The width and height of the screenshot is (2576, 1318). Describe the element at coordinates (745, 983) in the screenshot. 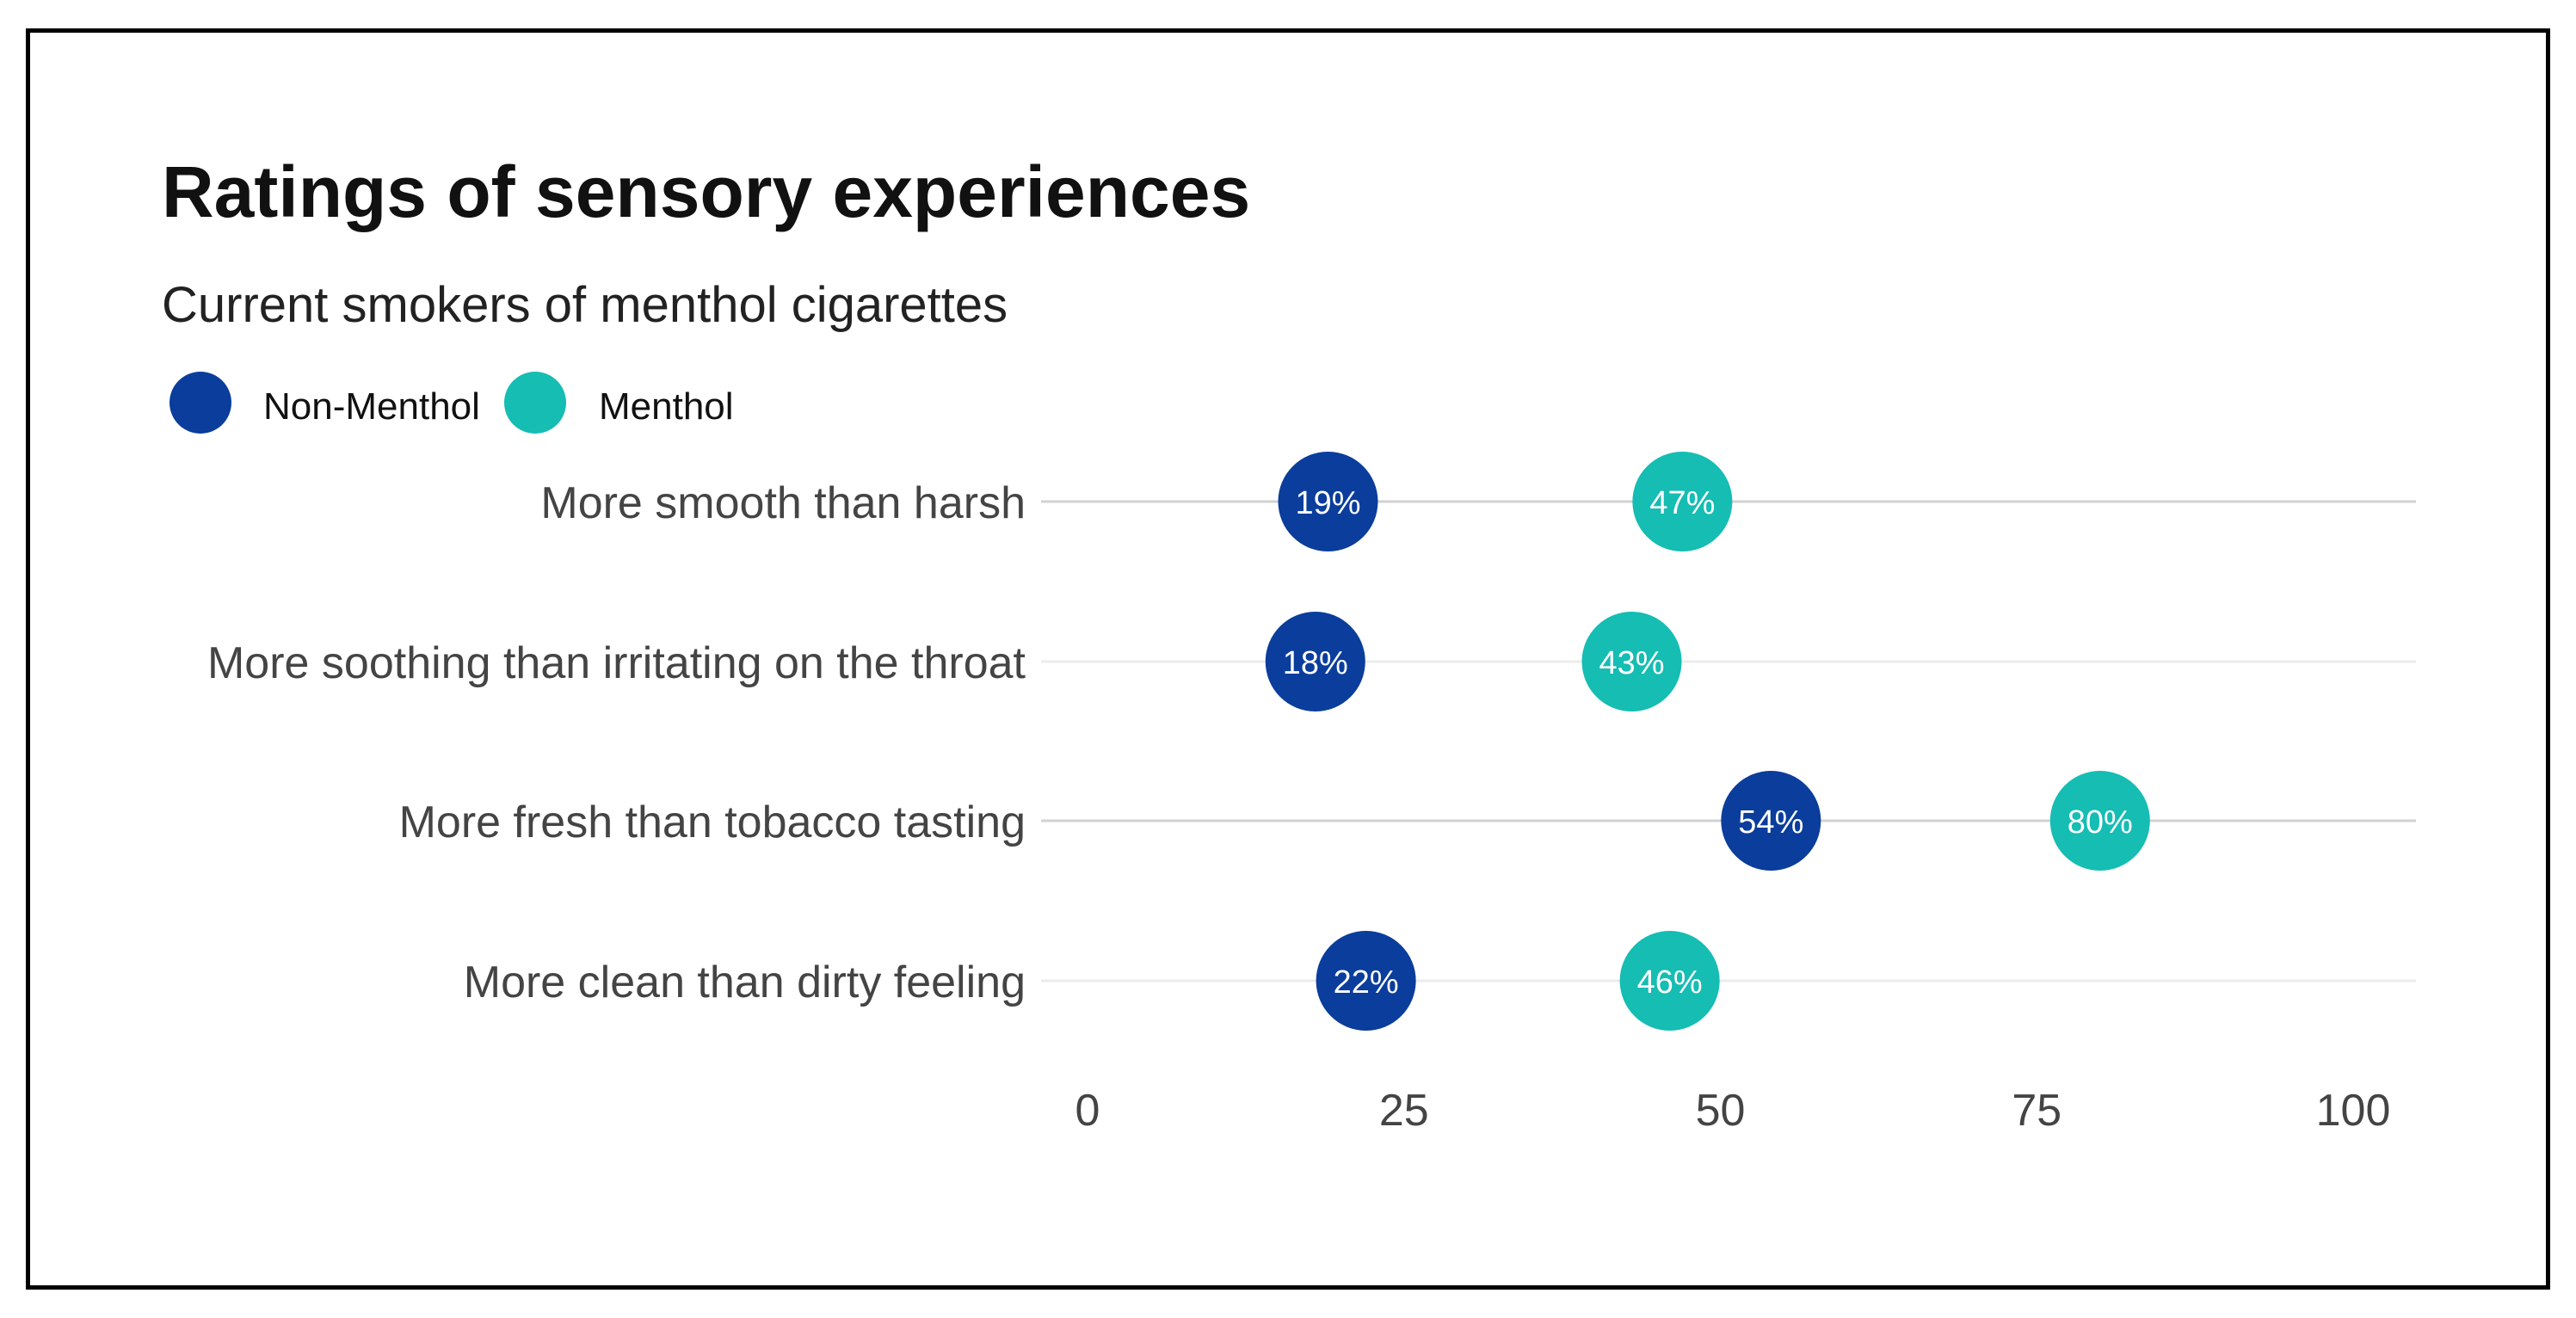

I see `category-label: More clean than dirty feeling` at that location.